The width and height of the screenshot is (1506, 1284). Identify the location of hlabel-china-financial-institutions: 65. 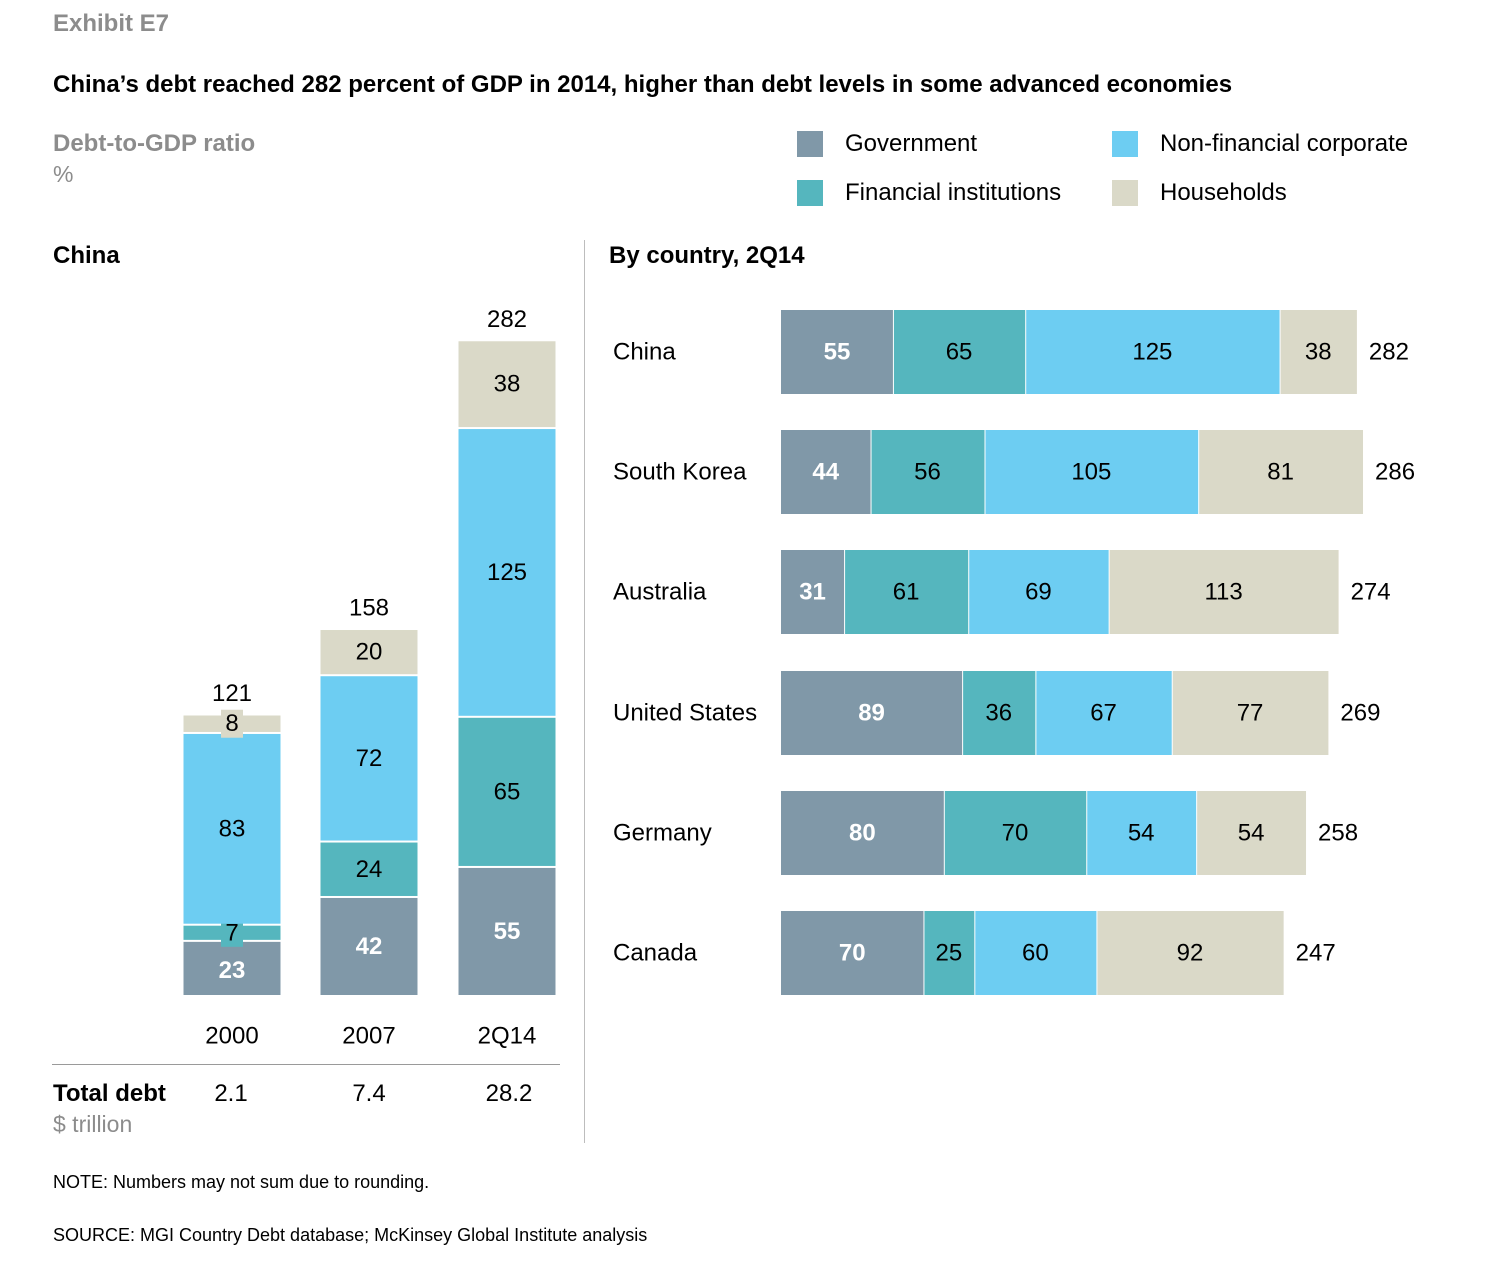
(959, 352).